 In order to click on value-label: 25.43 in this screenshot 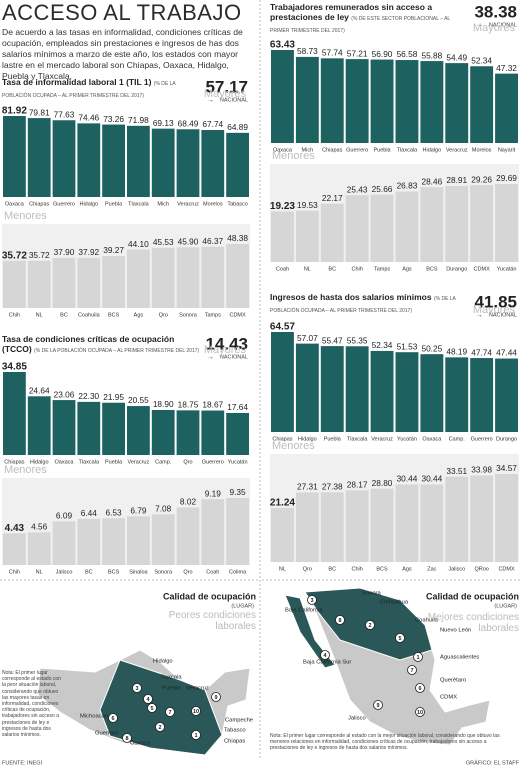, I will do `click(357, 189)`.